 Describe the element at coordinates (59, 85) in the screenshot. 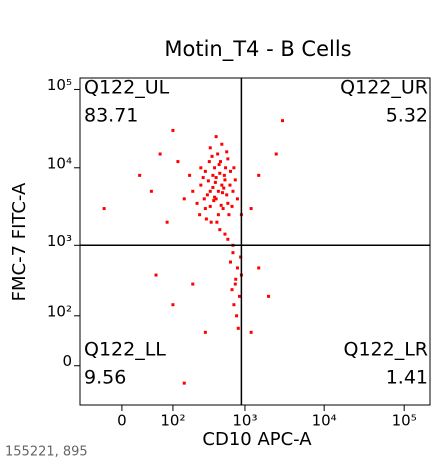

I see `y-tick-label: 10⁵` at that location.